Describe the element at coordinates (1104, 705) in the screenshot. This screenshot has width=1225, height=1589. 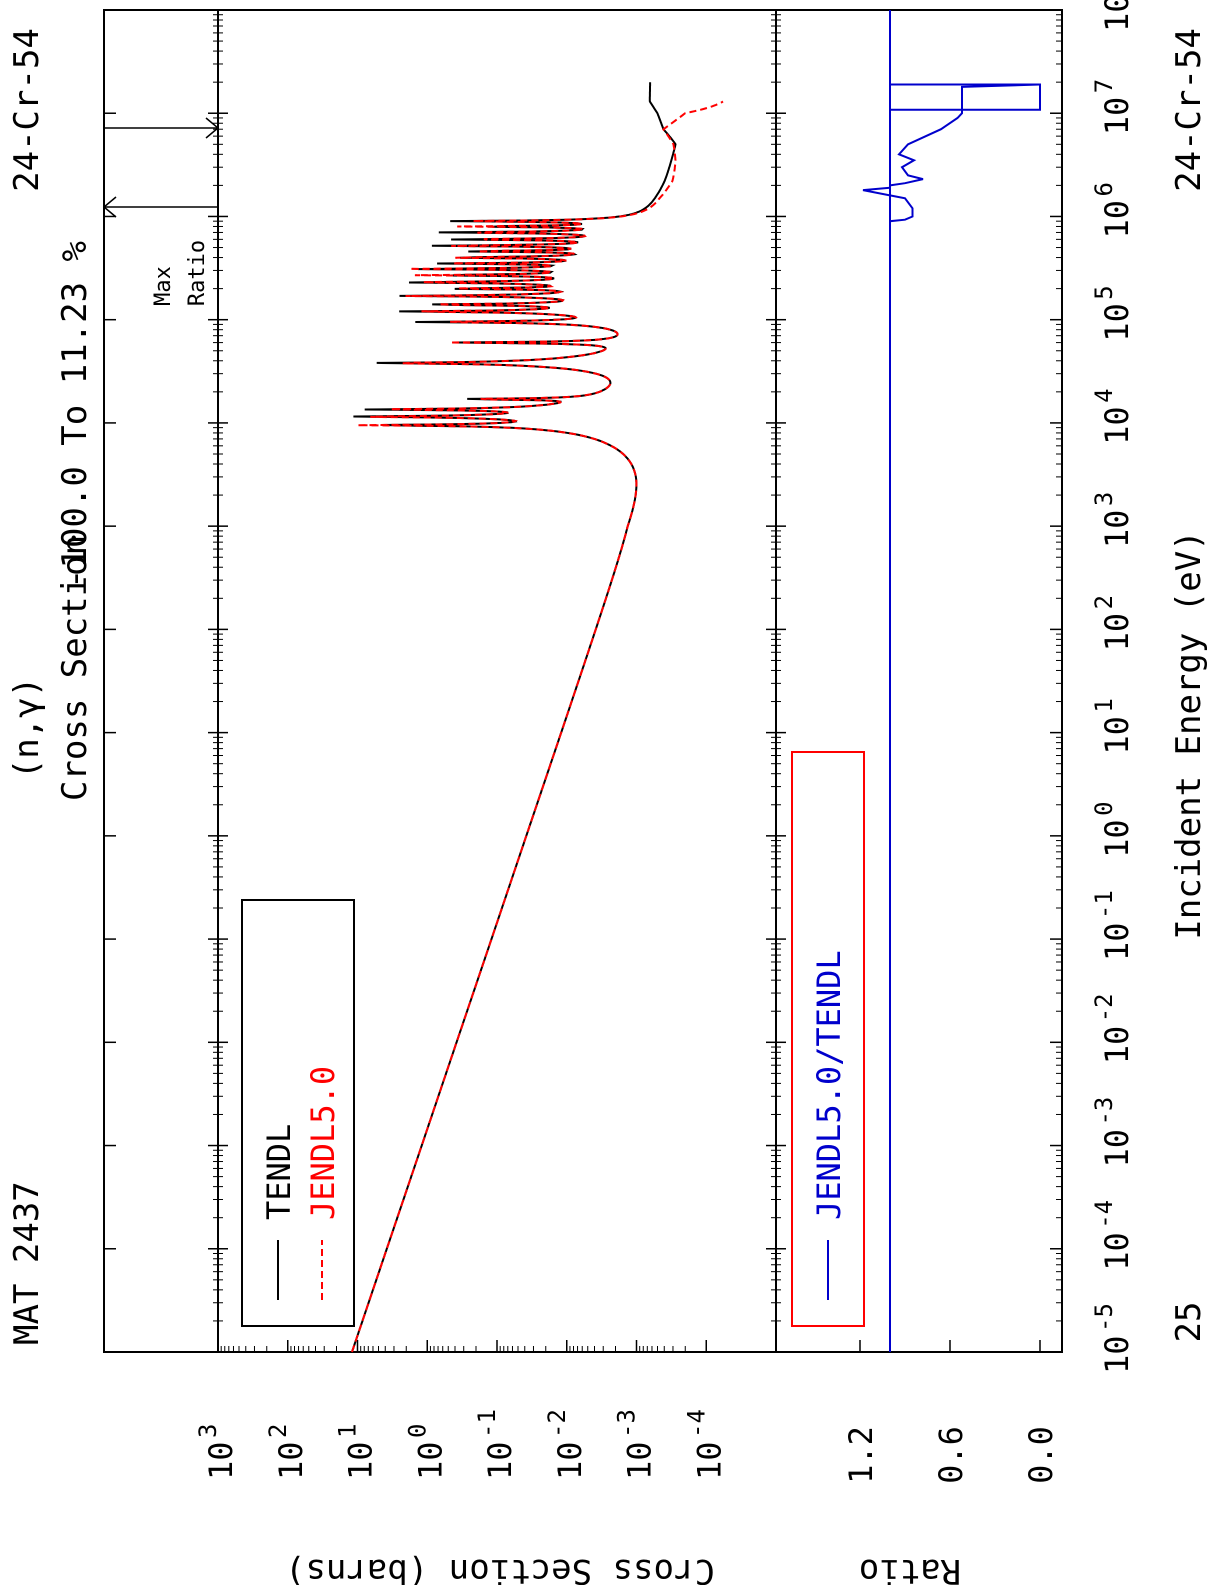
I see `x-tick-exp: 1` at that location.